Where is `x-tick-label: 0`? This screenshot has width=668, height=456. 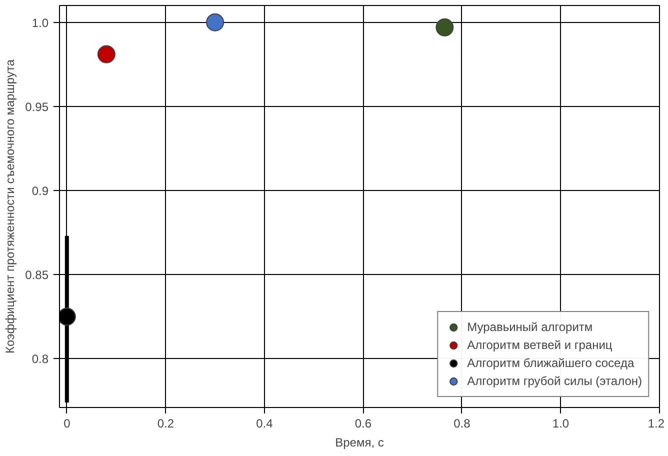
x-tick-label: 0 is located at coordinates (67, 423).